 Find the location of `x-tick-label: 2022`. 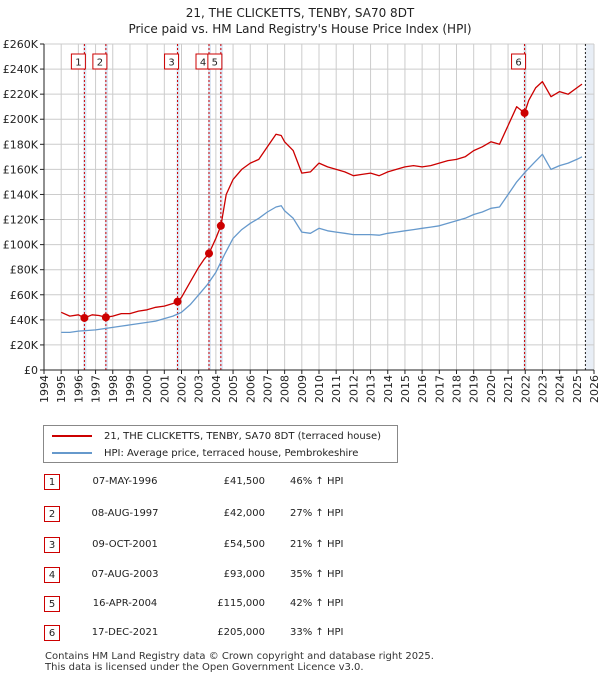

x-tick-label: 2022 is located at coordinates (525, 389).